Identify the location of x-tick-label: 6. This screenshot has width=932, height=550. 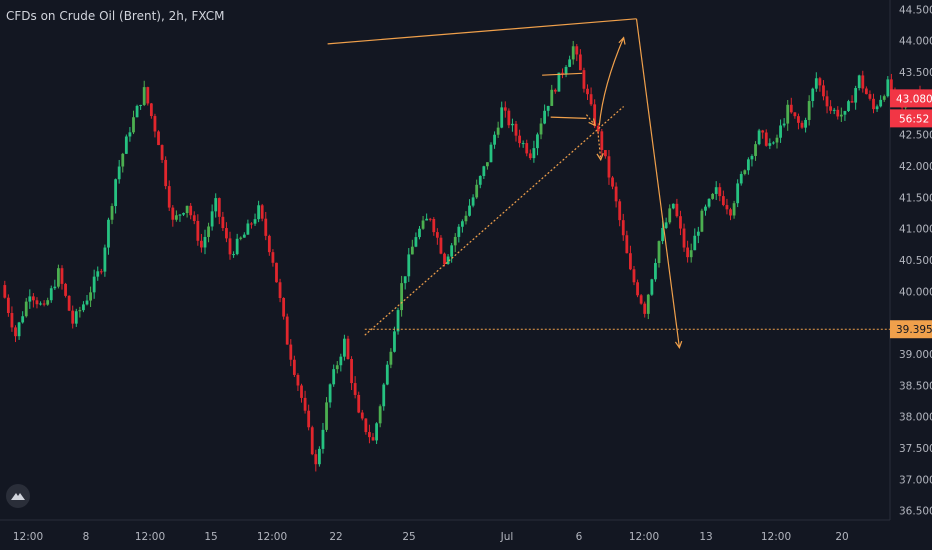
(579, 537).